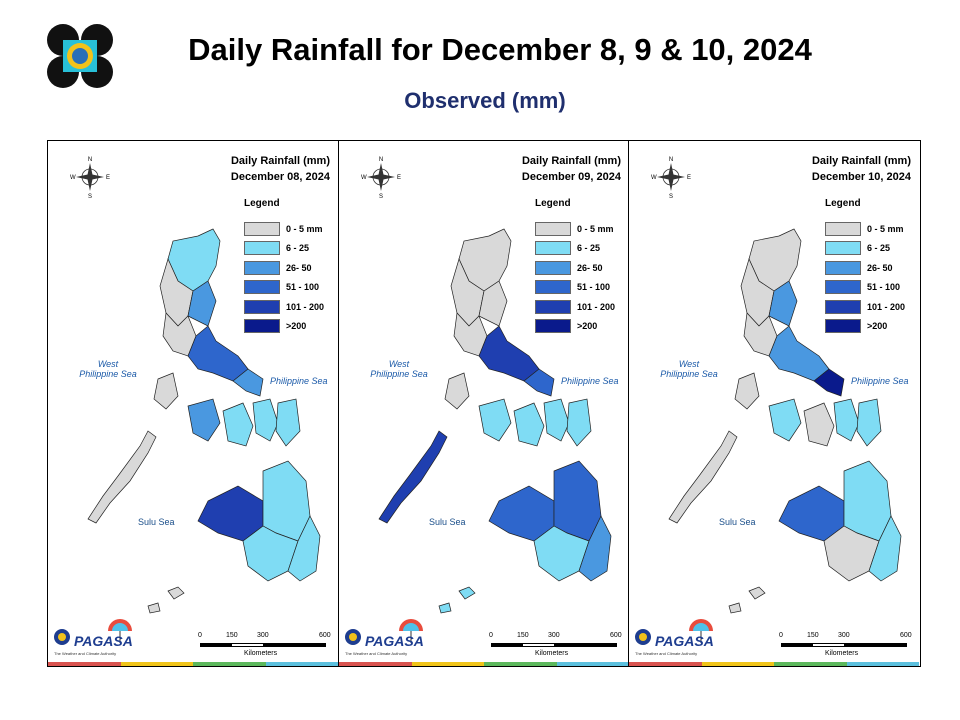  Describe the element at coordinates (447, 522) in the screenshot. I see `sulu-sea-label: Sulu Sea` at that location.